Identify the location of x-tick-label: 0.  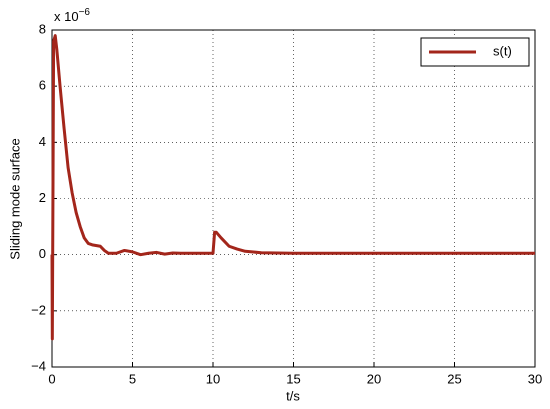
(51, 378).